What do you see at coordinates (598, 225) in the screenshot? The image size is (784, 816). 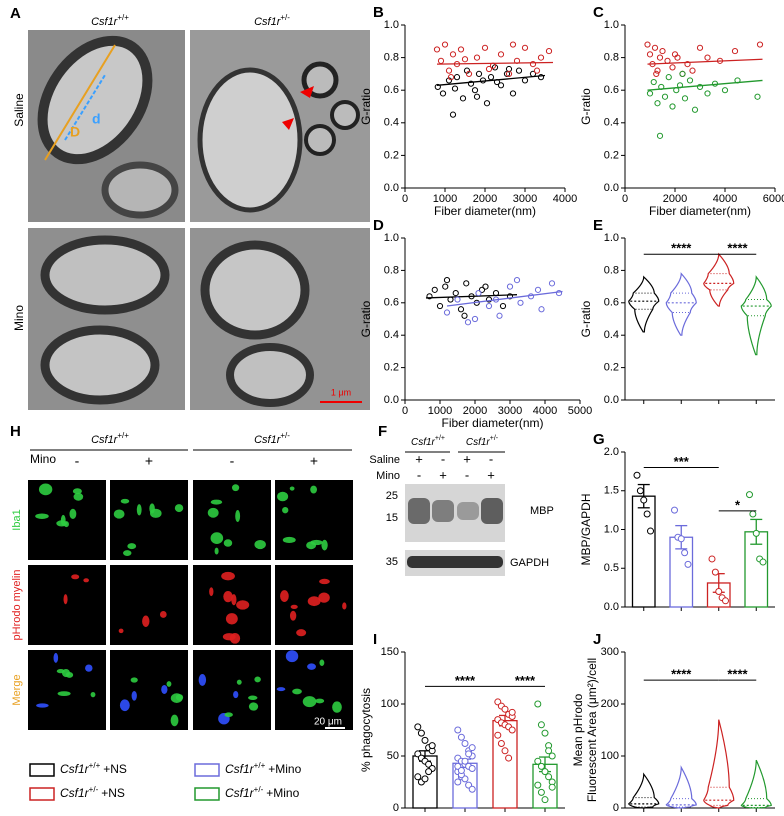 I see `panel-label: E` at bounding box center [598, 225].